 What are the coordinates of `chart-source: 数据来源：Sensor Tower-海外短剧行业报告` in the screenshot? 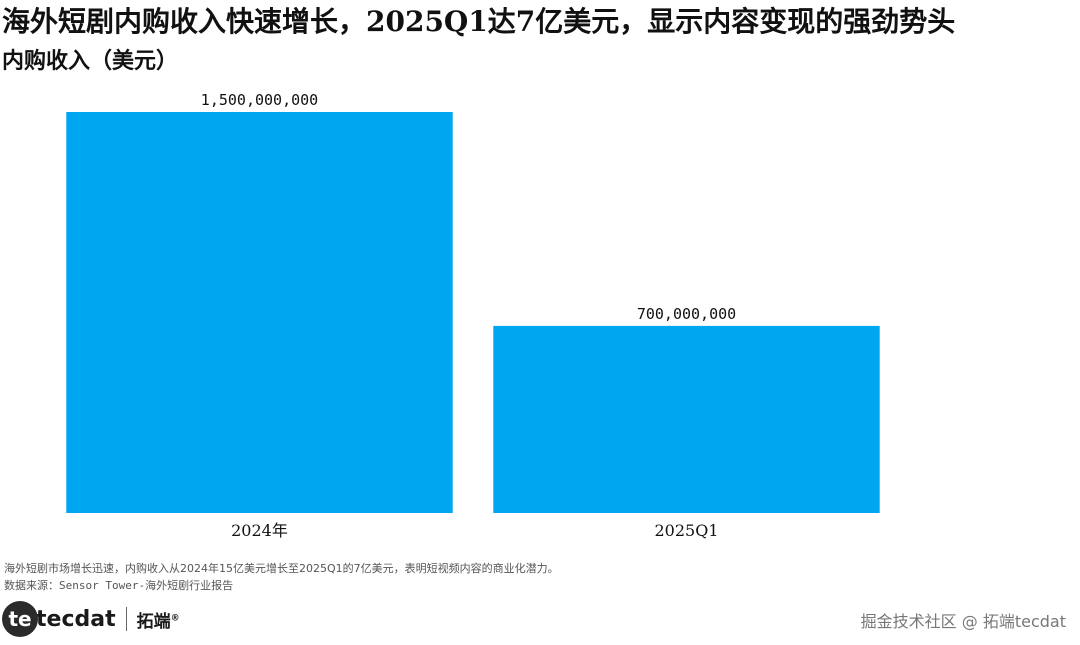 It's located at (119, 585).